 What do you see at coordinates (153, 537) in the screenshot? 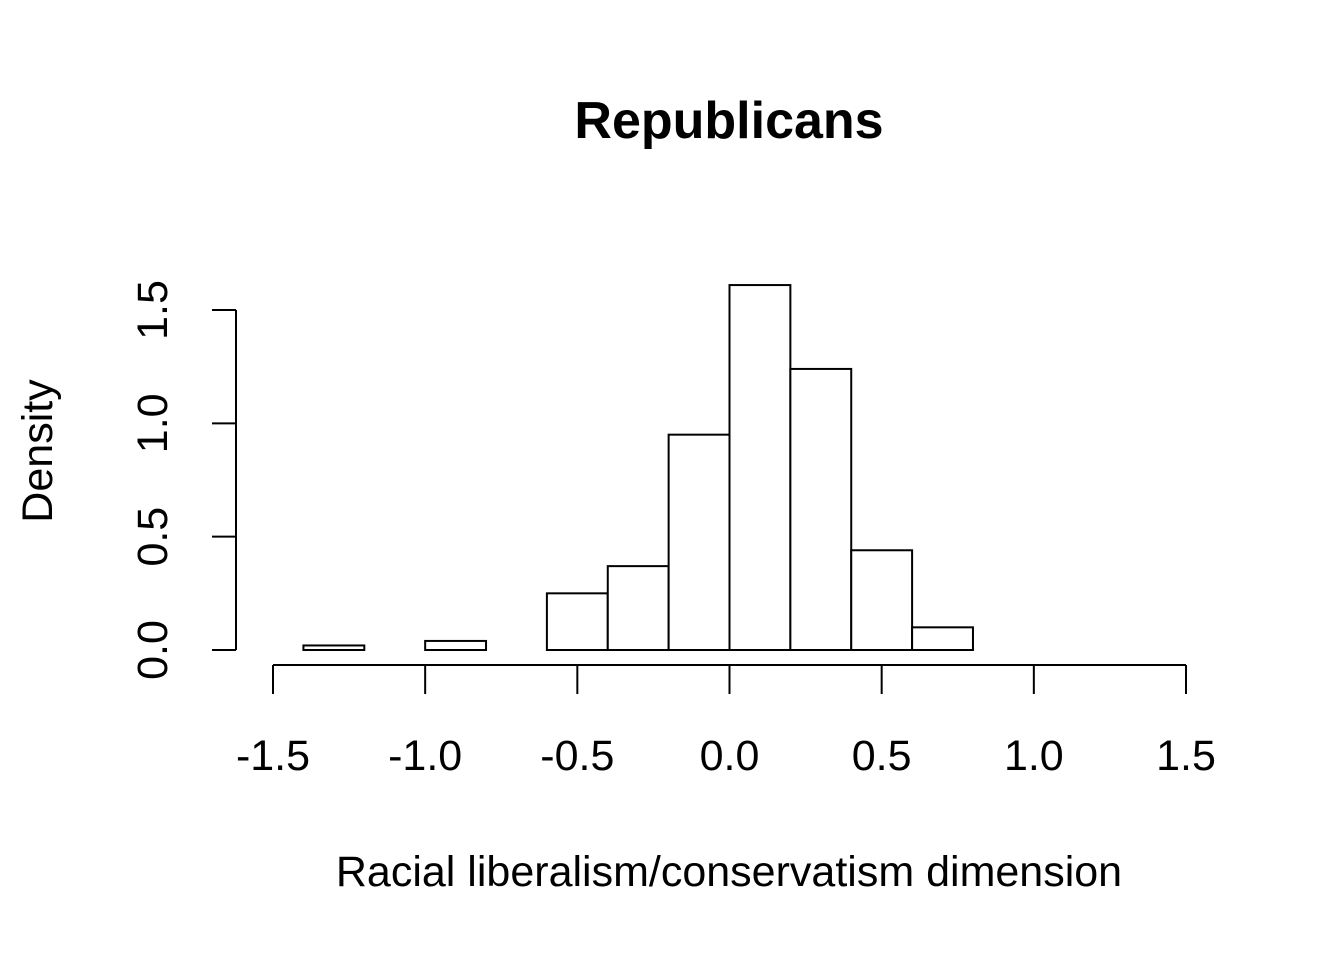
I see `y-tick-label: 0.5` at bounding box center [153, 537].